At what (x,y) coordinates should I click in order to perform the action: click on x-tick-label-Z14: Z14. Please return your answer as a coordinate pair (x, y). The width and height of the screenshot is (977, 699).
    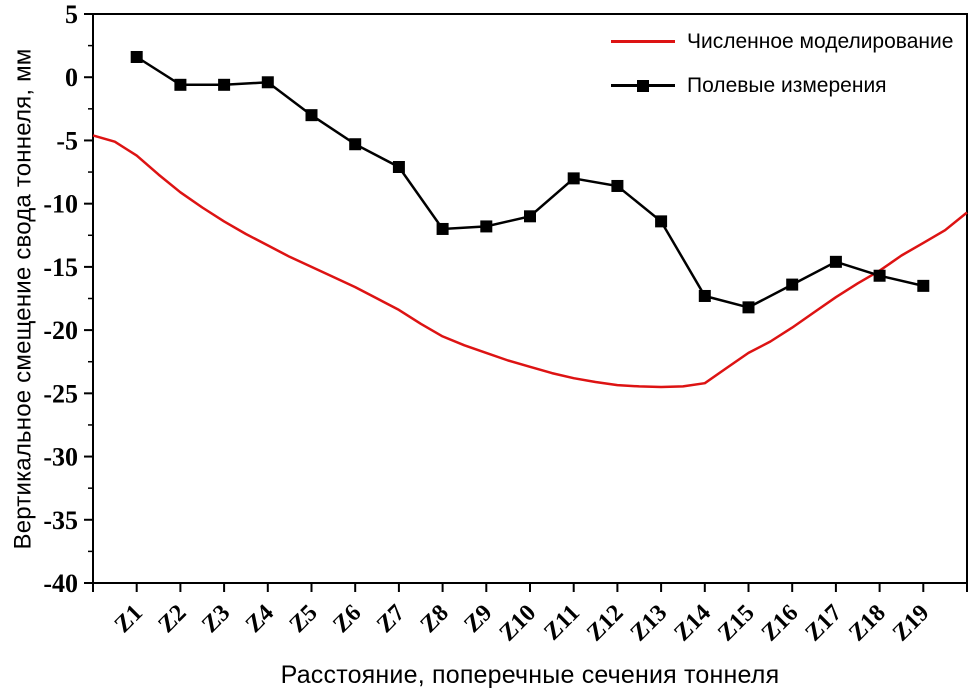
    Looking at the image, I should click on (692, 623).